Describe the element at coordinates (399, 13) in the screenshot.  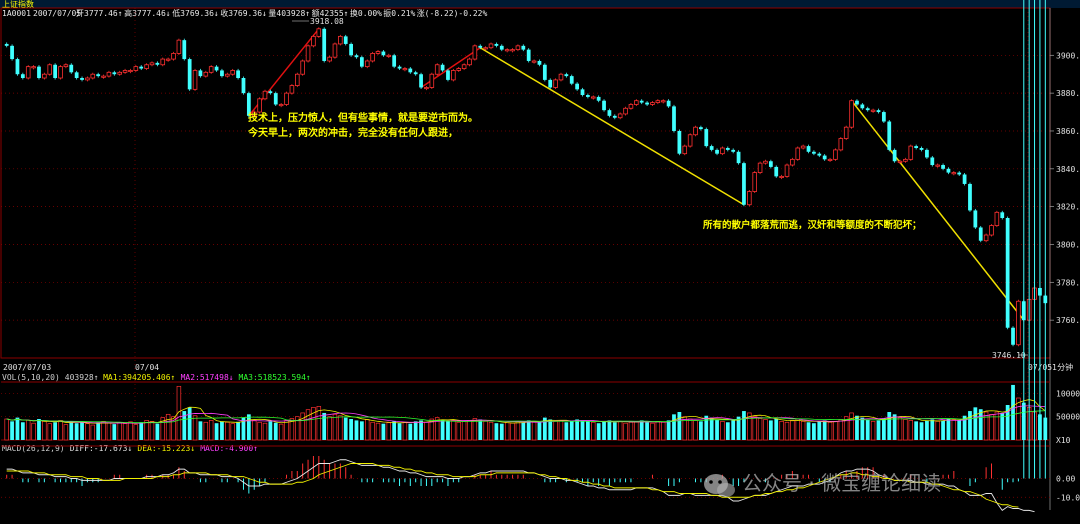
I see `info-item: 振0.21%` at that location.